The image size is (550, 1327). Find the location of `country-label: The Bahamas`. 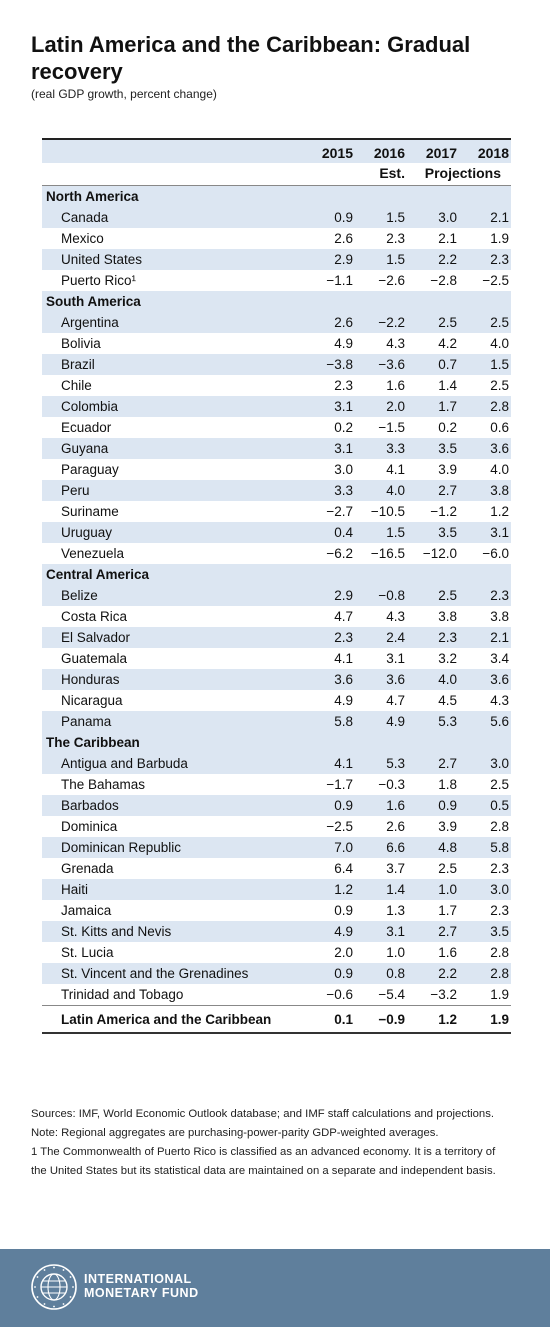

country-label: The Bahamas is located at coordinates (103, 784).